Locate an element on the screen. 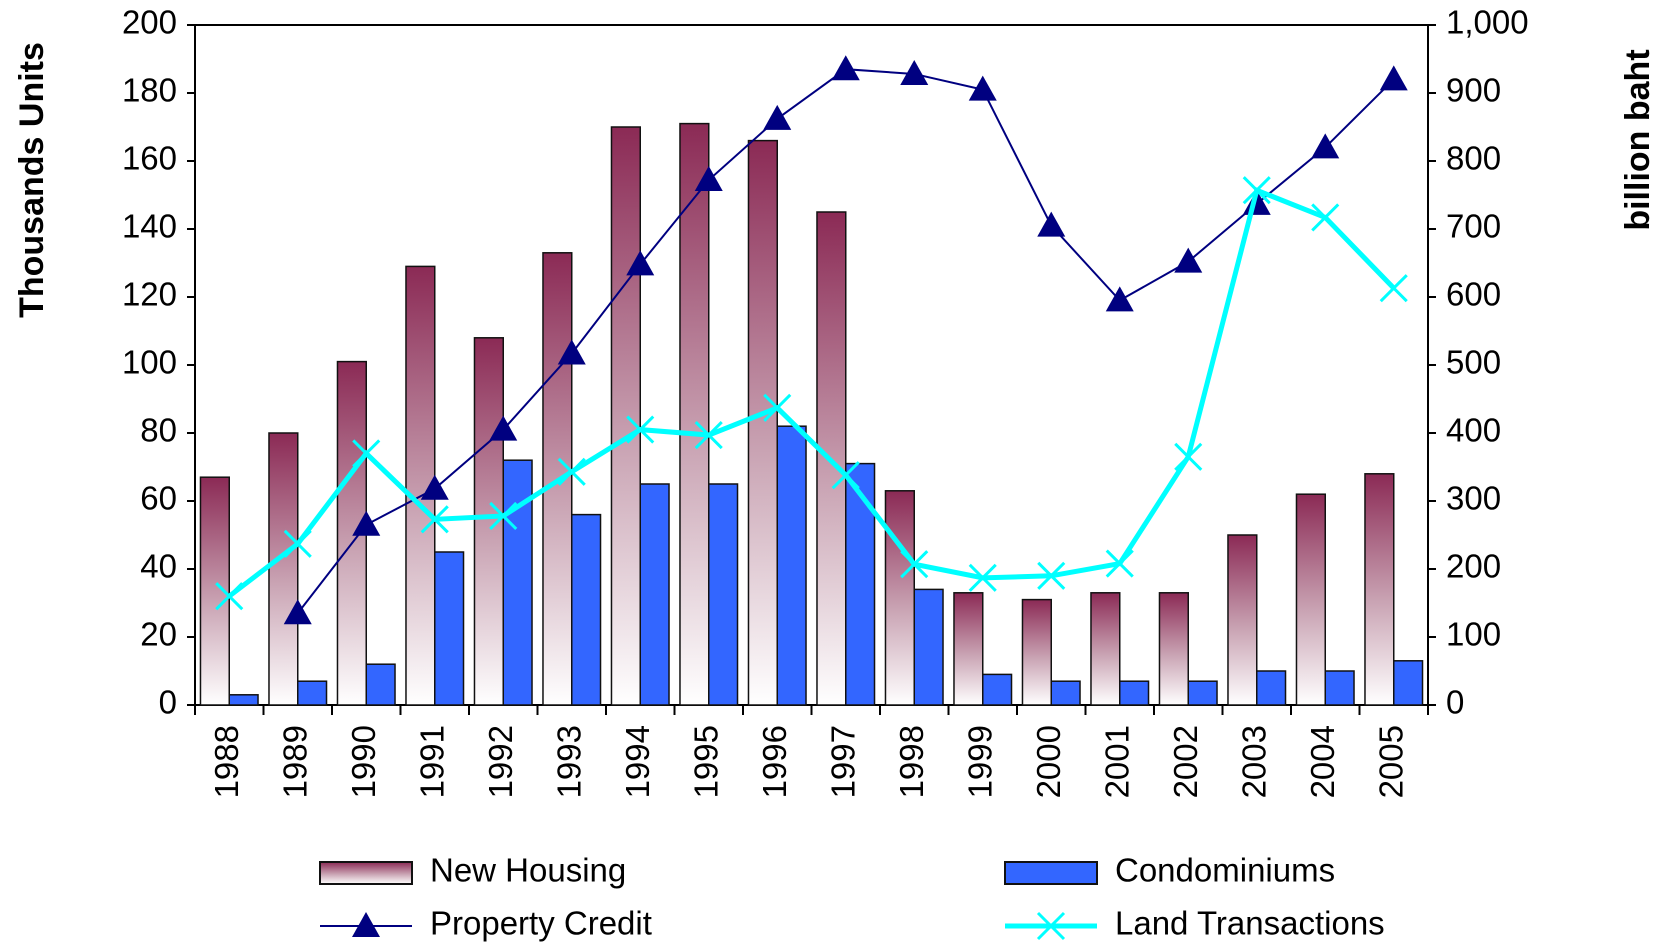 This screenshot has height=944, width=1667. y2-tick-label: 900 is located at coordinates (1473, 90).